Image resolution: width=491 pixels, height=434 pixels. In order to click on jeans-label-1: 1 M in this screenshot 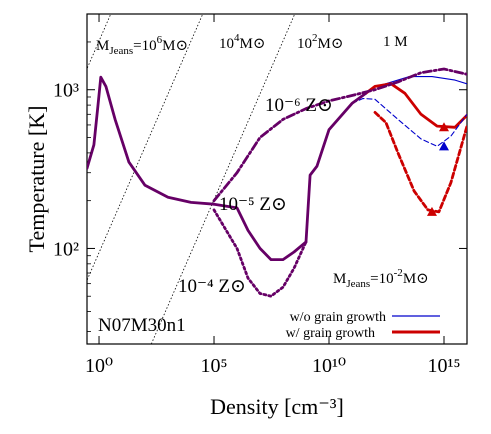, I will do `click(395, 42)`.